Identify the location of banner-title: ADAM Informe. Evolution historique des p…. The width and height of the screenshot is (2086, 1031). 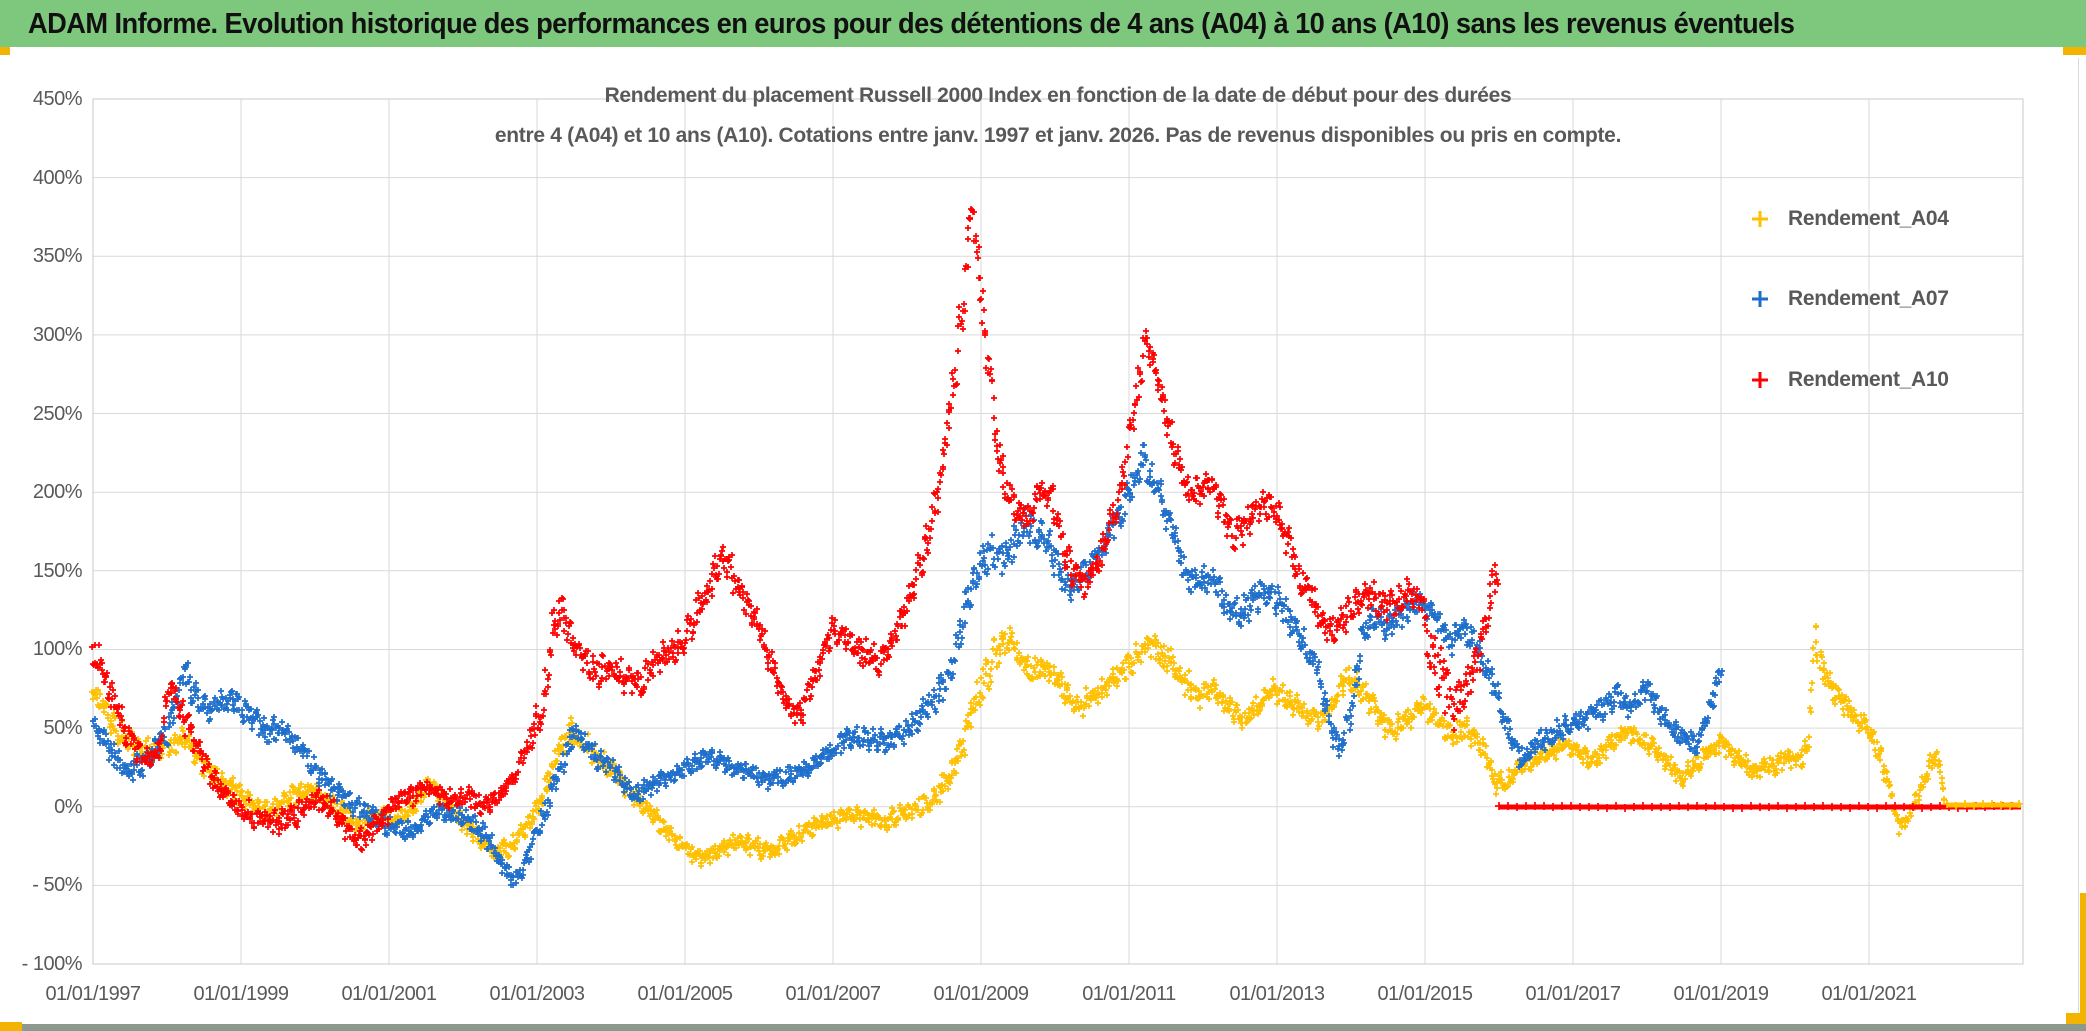
(911, 24).